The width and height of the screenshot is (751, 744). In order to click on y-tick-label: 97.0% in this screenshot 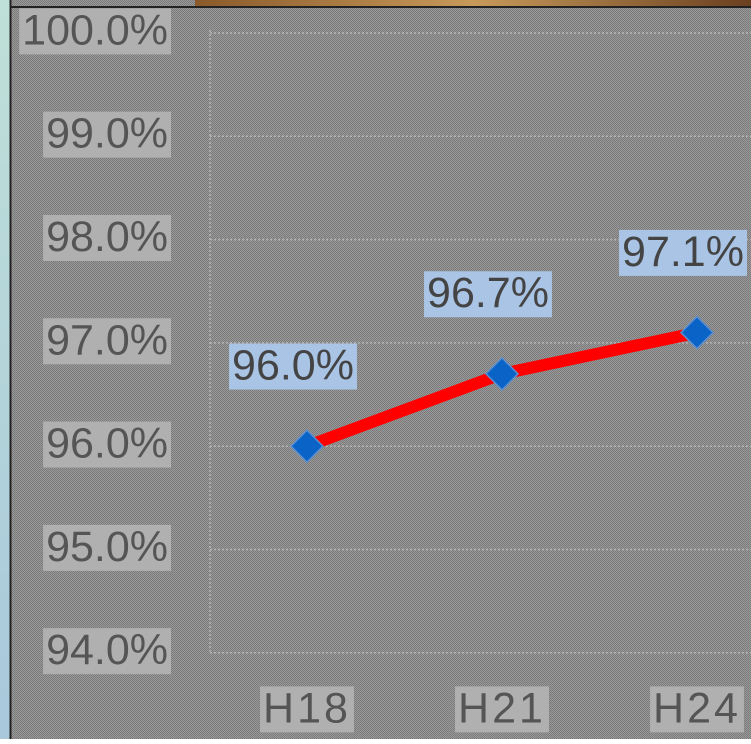, I will do `click(107, 340)`.